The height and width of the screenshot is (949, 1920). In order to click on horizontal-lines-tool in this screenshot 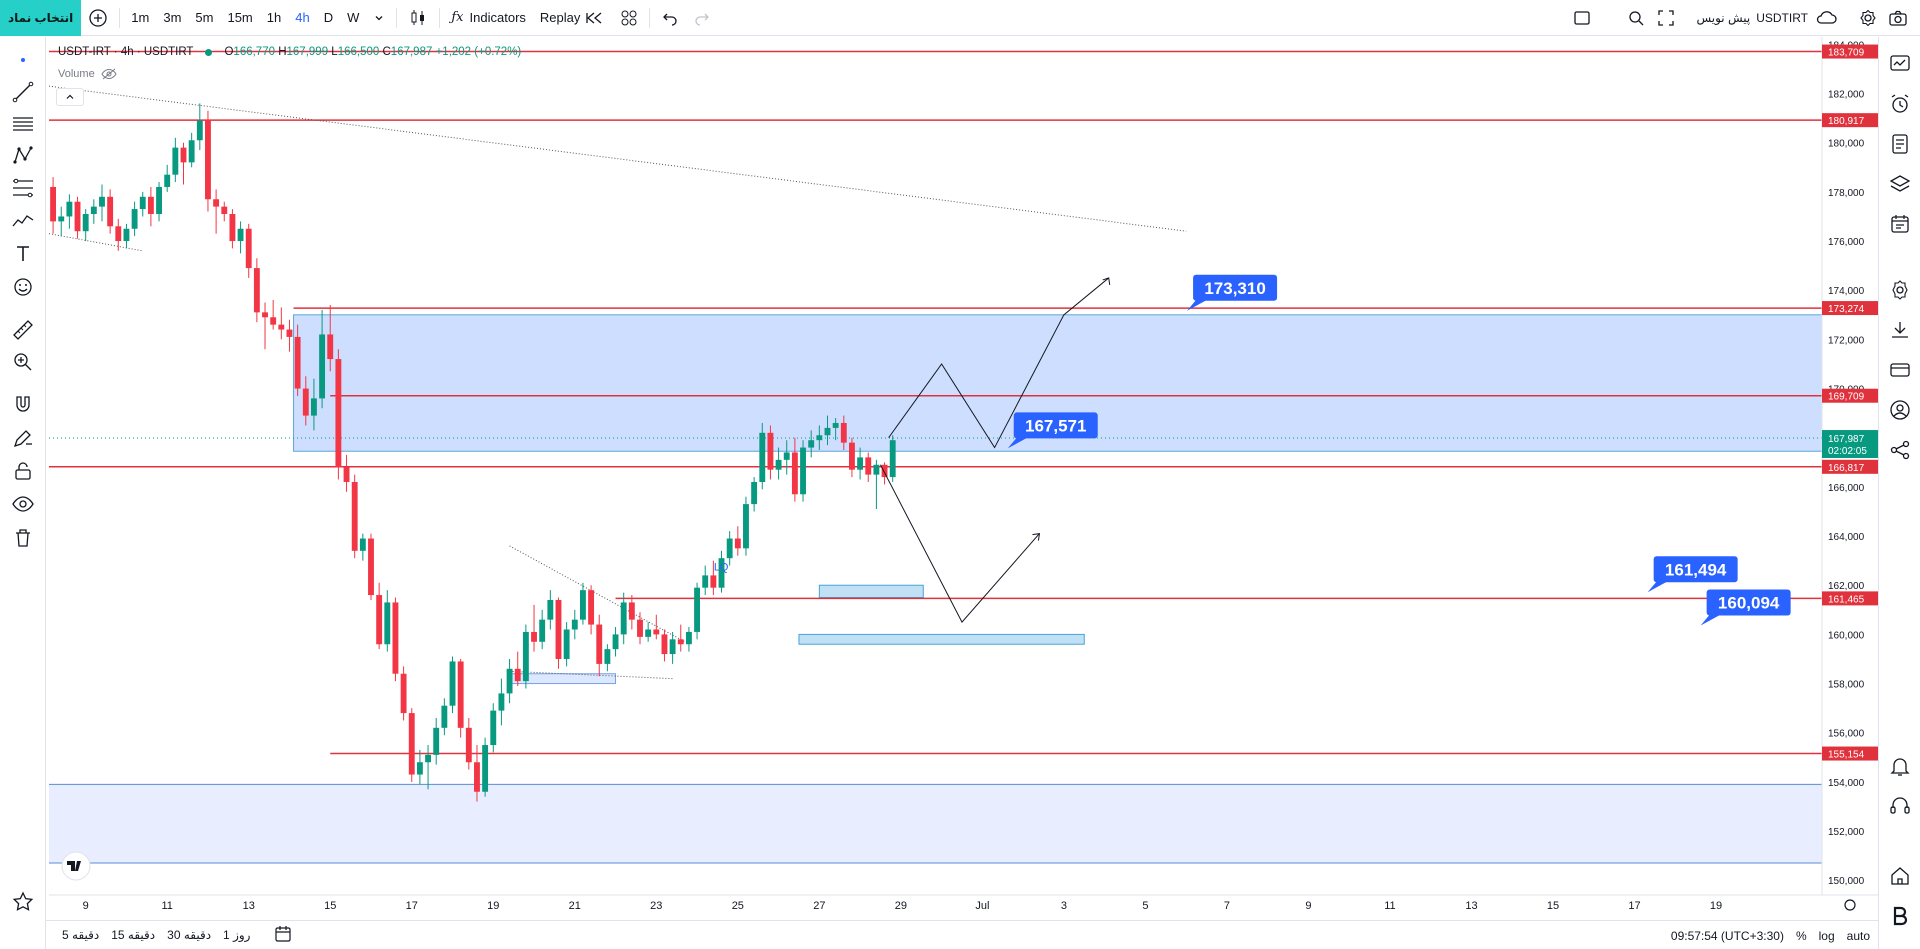, I will do `click(23, 124)`.